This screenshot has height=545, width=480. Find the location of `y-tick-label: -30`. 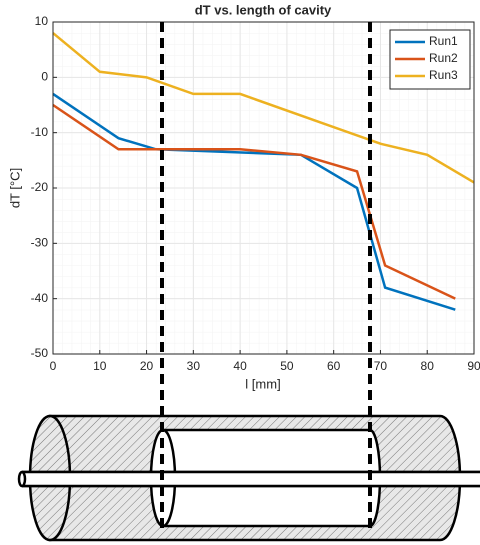

y-tick-label: -30 is located at coordinates (40, 243).